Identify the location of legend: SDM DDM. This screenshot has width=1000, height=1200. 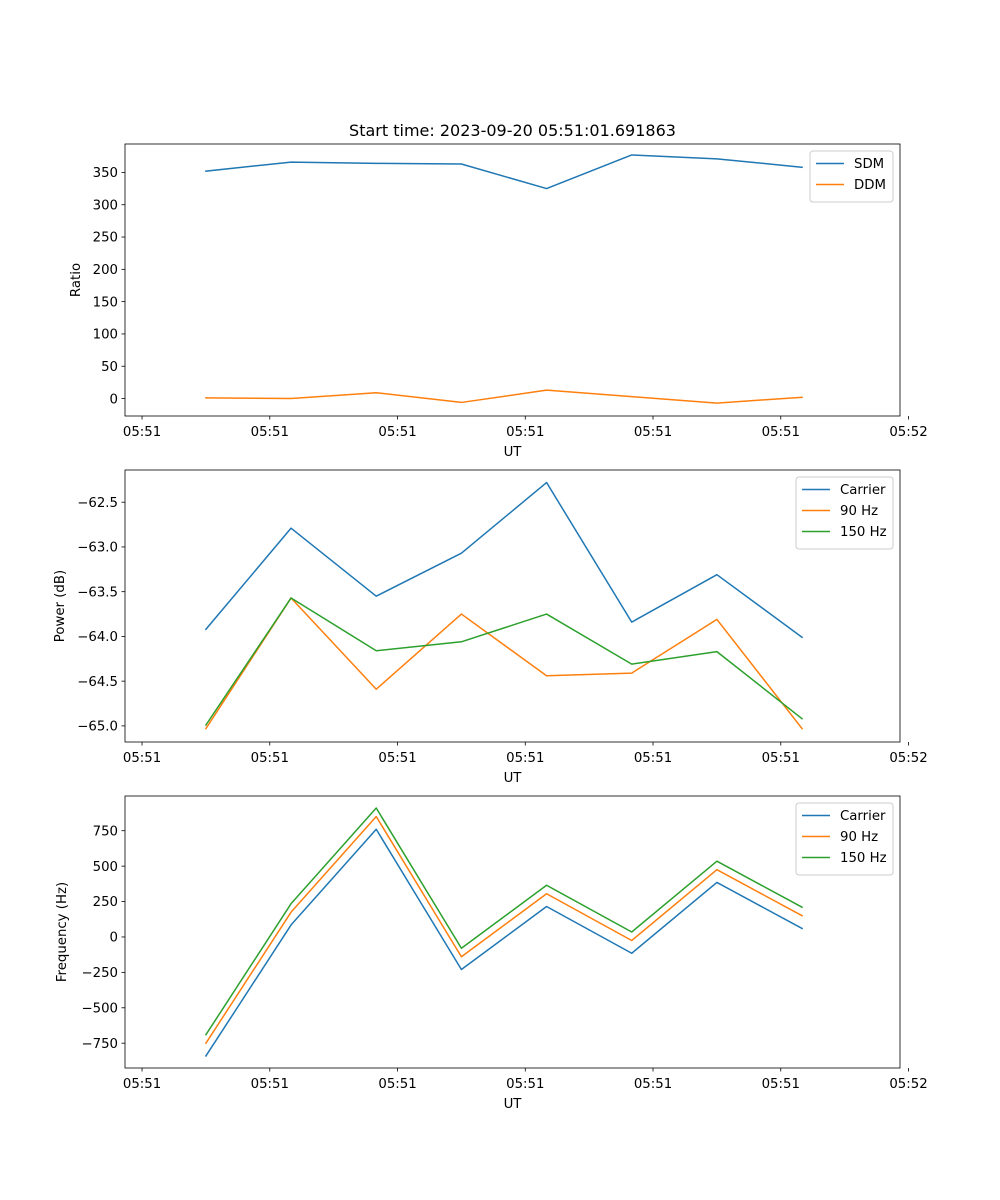
(851, 176).